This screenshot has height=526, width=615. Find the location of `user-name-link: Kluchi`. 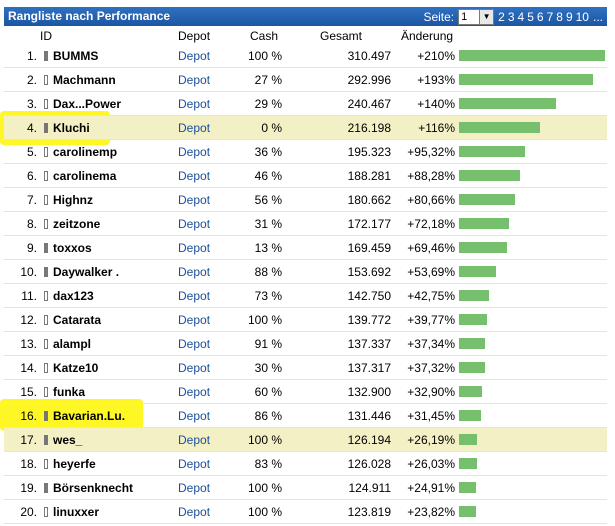

user-name-link: Kluchi is located at coordinates (71, 128).